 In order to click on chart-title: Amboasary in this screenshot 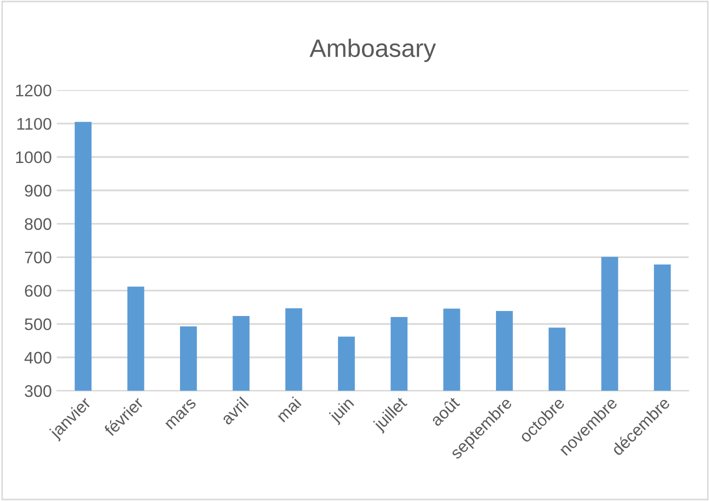, I will do `click(373, 50)`.